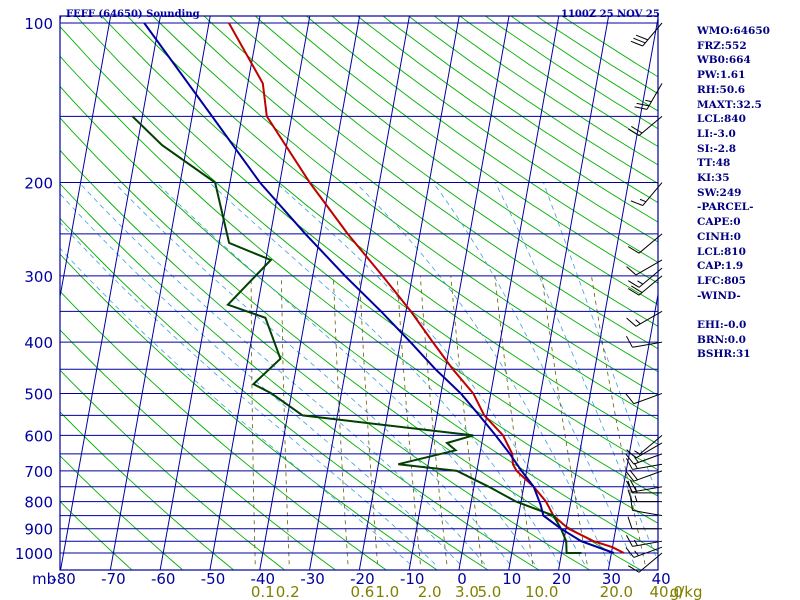  What do you see at coordinates (541, 591) in the screenshot?
I see `mixing-ratio-label: 10.0` at bounding box center [541, 591].